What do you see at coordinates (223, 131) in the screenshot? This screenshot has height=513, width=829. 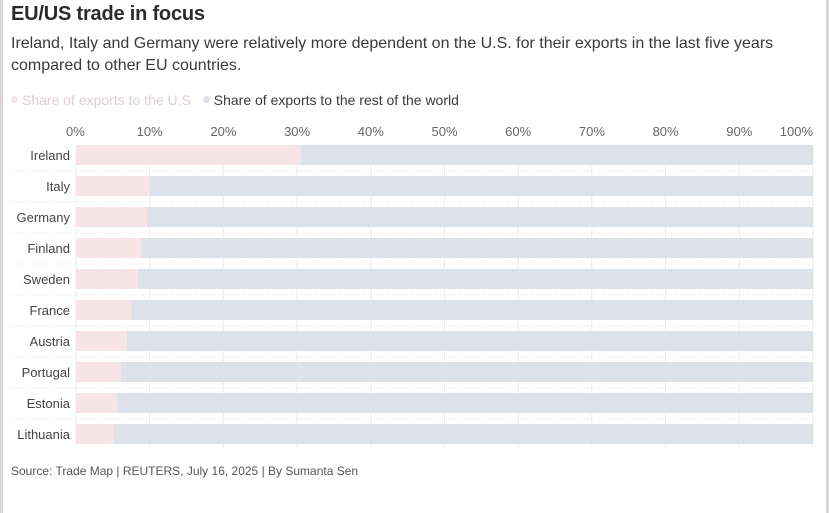 I see `x-tick-label: 20%` at bounding box center [223, 131].